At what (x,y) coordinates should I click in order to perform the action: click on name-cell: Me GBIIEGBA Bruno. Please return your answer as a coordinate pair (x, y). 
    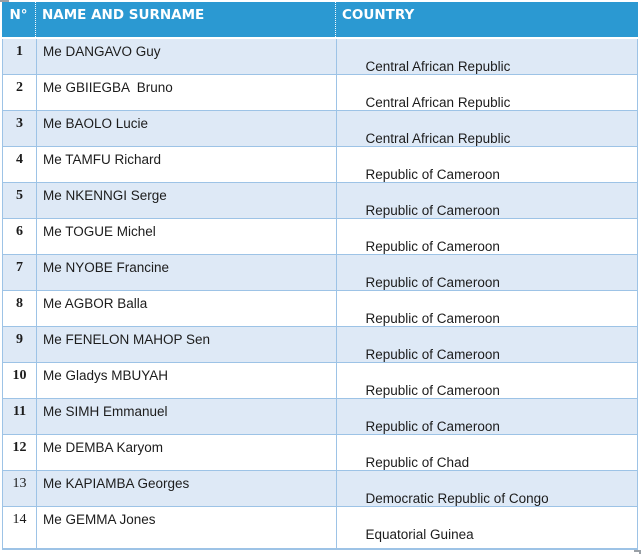
    Looking at the image, I should click on (186, 92).